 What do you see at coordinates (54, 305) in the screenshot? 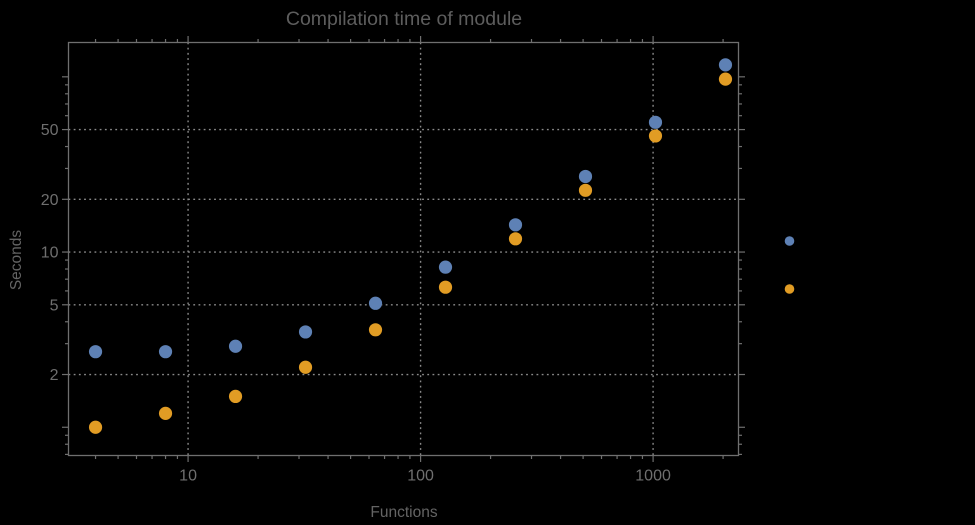
I see `y-tick-label-5: 5` at bounding box center [54, 305].